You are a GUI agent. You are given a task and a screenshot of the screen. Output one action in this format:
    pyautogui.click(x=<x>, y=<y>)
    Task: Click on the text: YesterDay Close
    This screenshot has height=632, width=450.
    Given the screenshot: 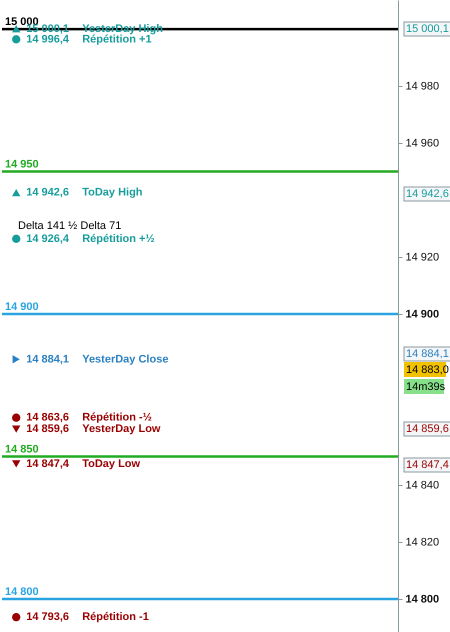 What is the action you would take?
    pyautogui.click(x=125, y=359)
    